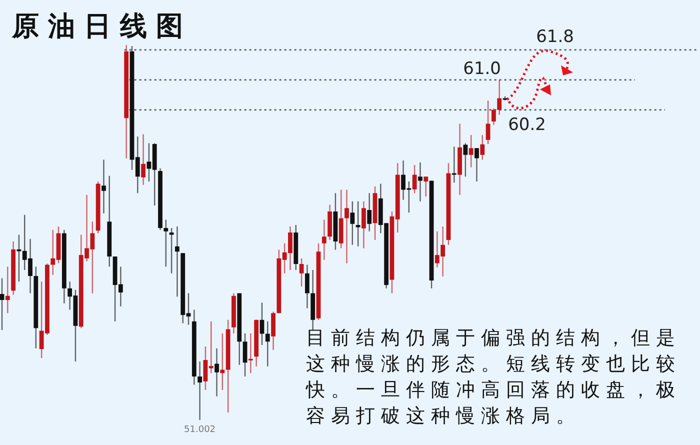 This screenshot has height=445, width=700. What do you see at coordinates (555, 36) in the screenshot?
I see `text: 61.8` at bounding box center [555, 36].